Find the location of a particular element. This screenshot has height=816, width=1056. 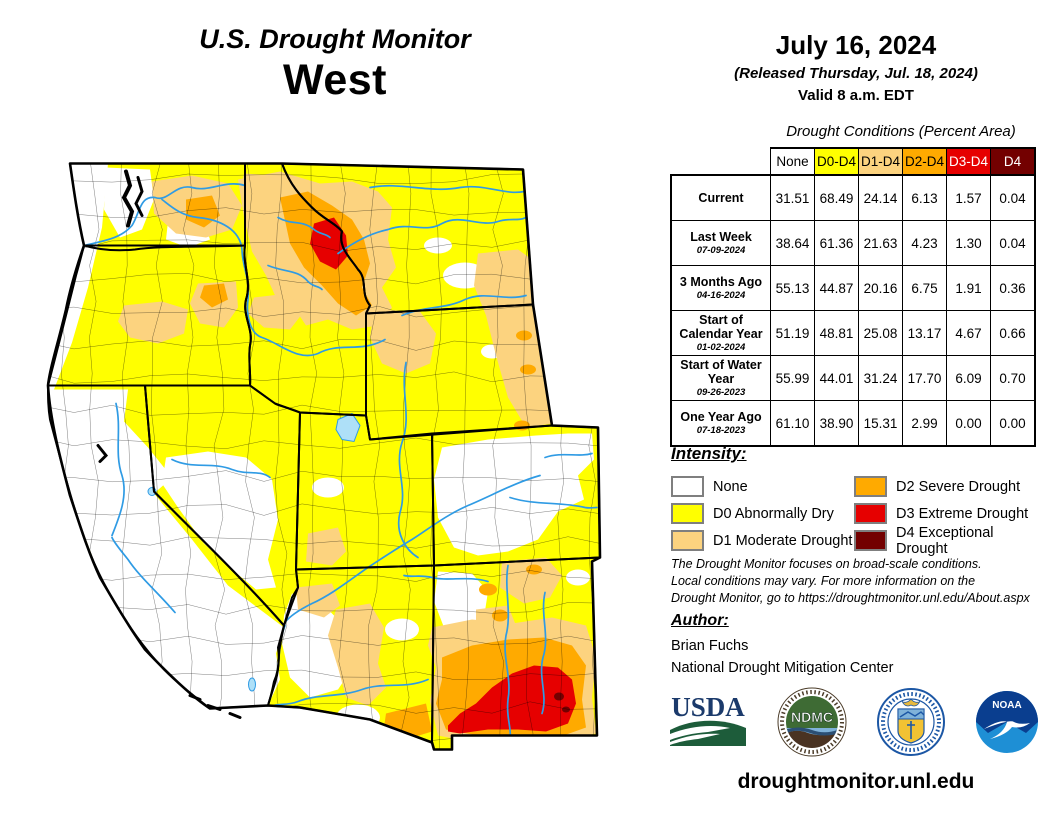

title-block: U.S. Drought Monitor West is located at coordinates (335, 64).